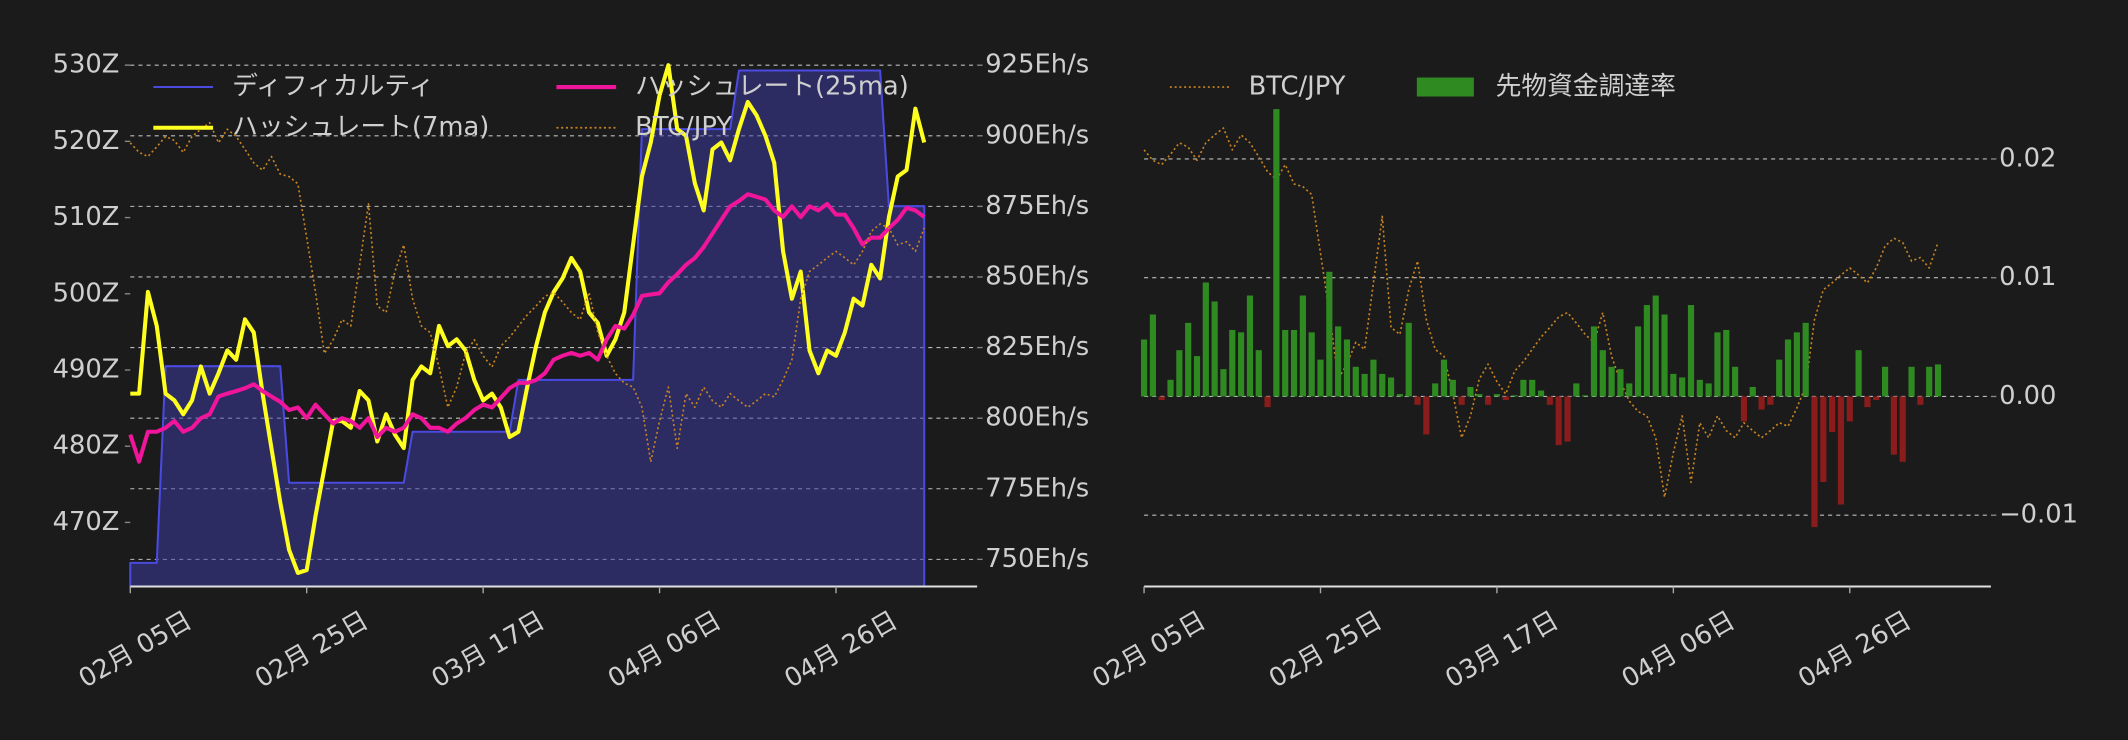 This screenshot has height=740, width=2128. Describe the element at coordinates (360, 127) in the screenshot. I see `legend-label: ハッシュレート(7ma)` at that location.